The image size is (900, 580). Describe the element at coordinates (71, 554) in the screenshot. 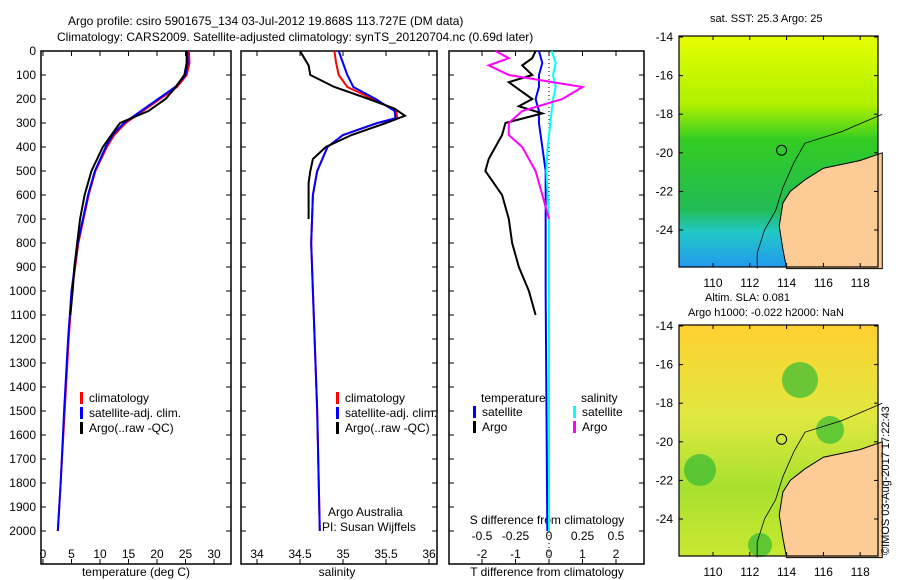

I see `x-tick-label: 5` at that location.